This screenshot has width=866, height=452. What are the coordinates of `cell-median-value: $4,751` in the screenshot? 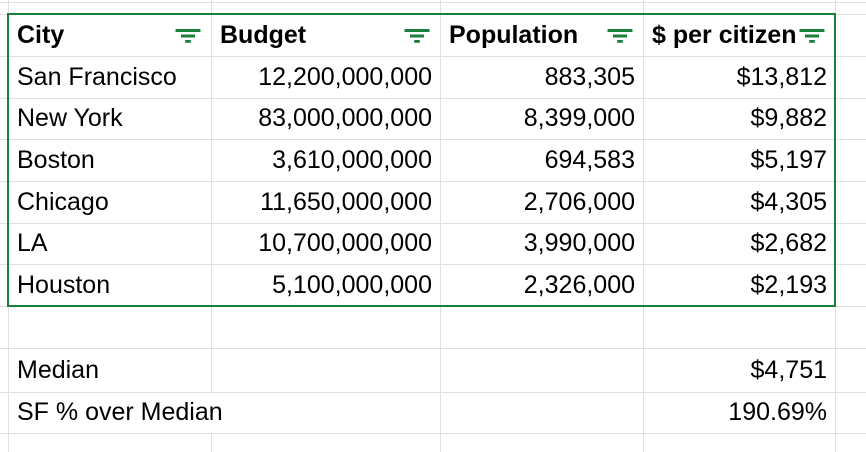 It's located at (739, 370).